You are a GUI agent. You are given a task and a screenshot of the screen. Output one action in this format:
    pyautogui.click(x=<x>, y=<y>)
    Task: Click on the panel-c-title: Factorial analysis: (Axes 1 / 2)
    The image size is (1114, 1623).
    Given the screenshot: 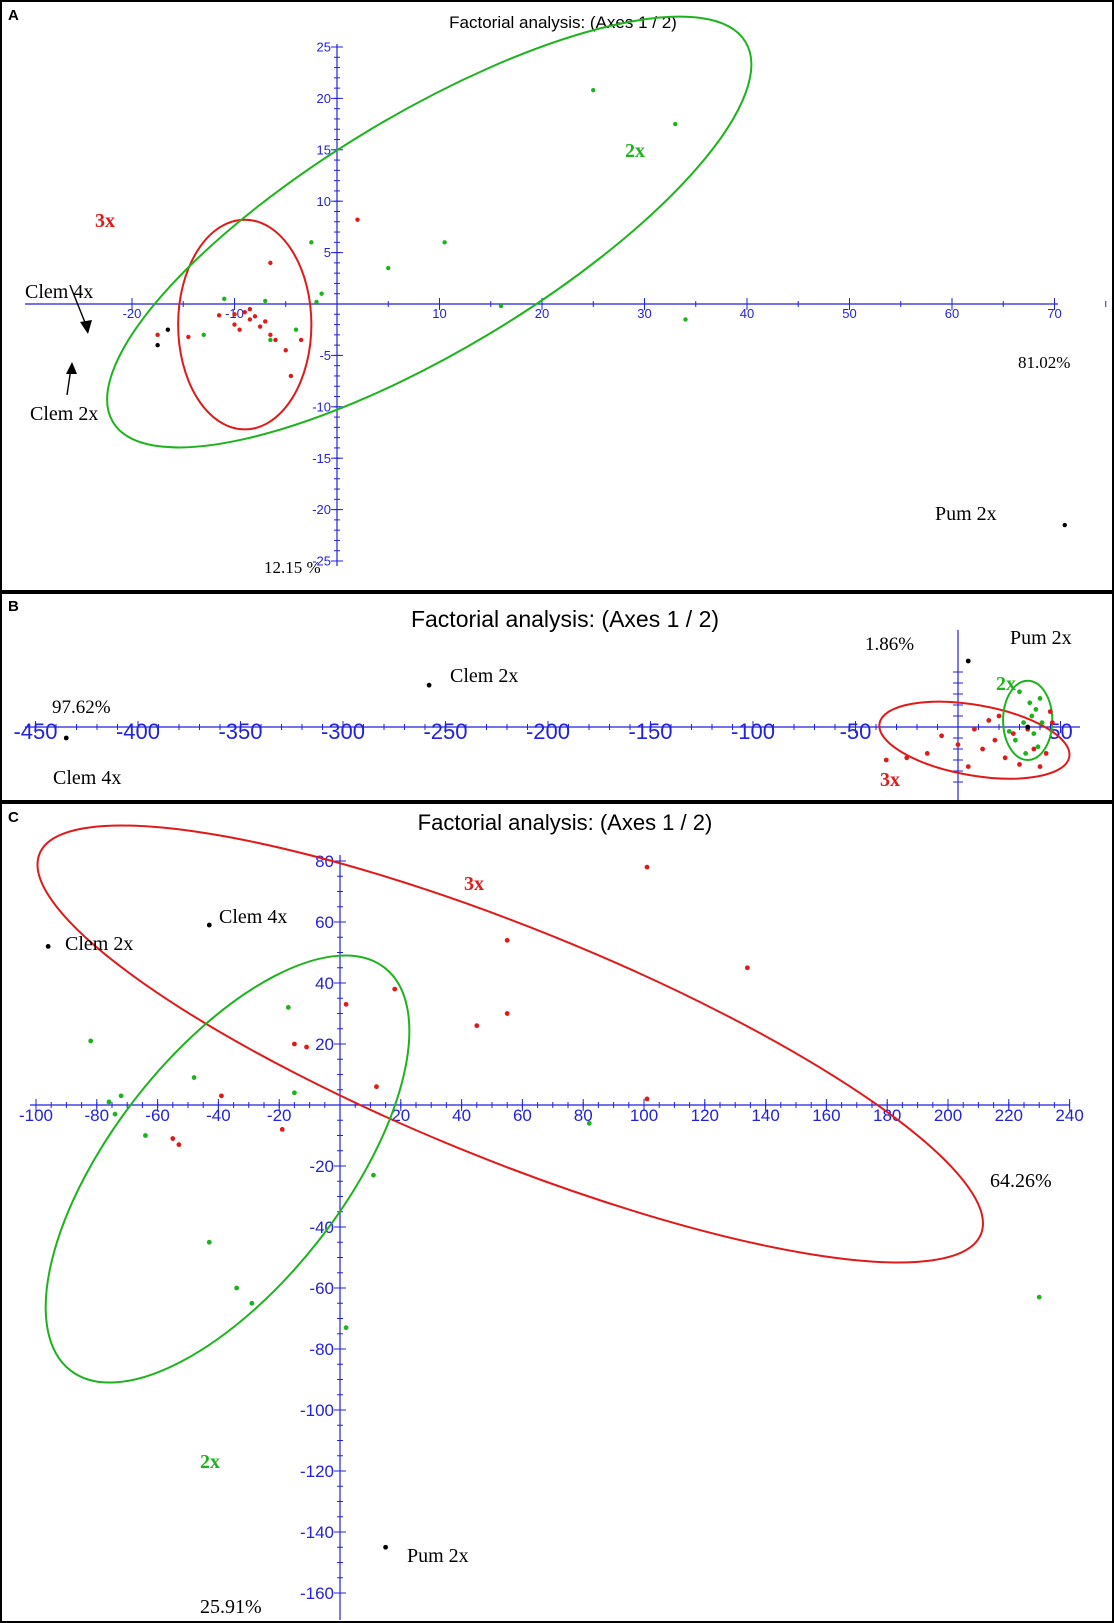 What is the action you would take?
    pyautogui.click(x=565, y=822)
    